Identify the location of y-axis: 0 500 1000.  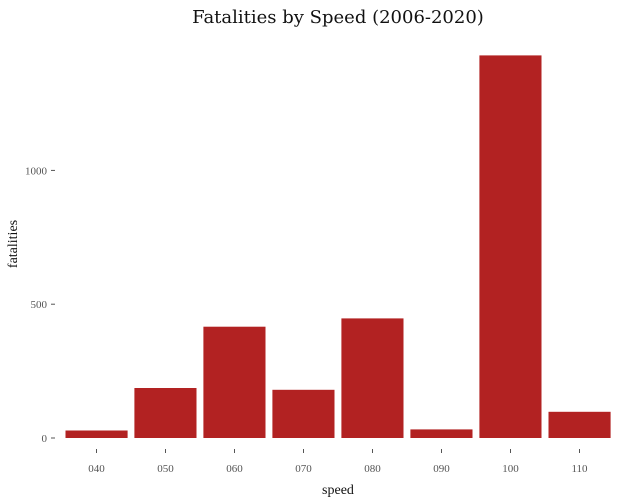
(40, 305).